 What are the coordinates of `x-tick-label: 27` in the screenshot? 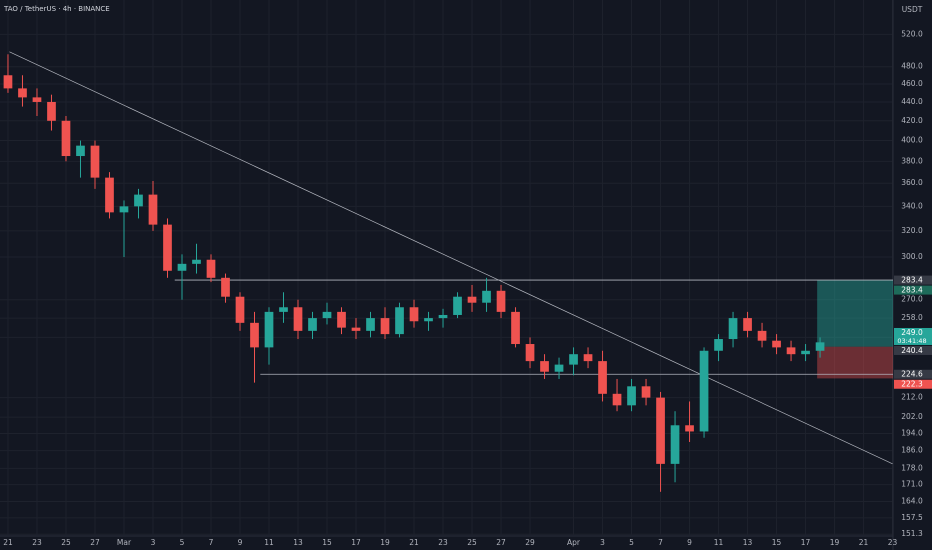 It's located at (95, 542).